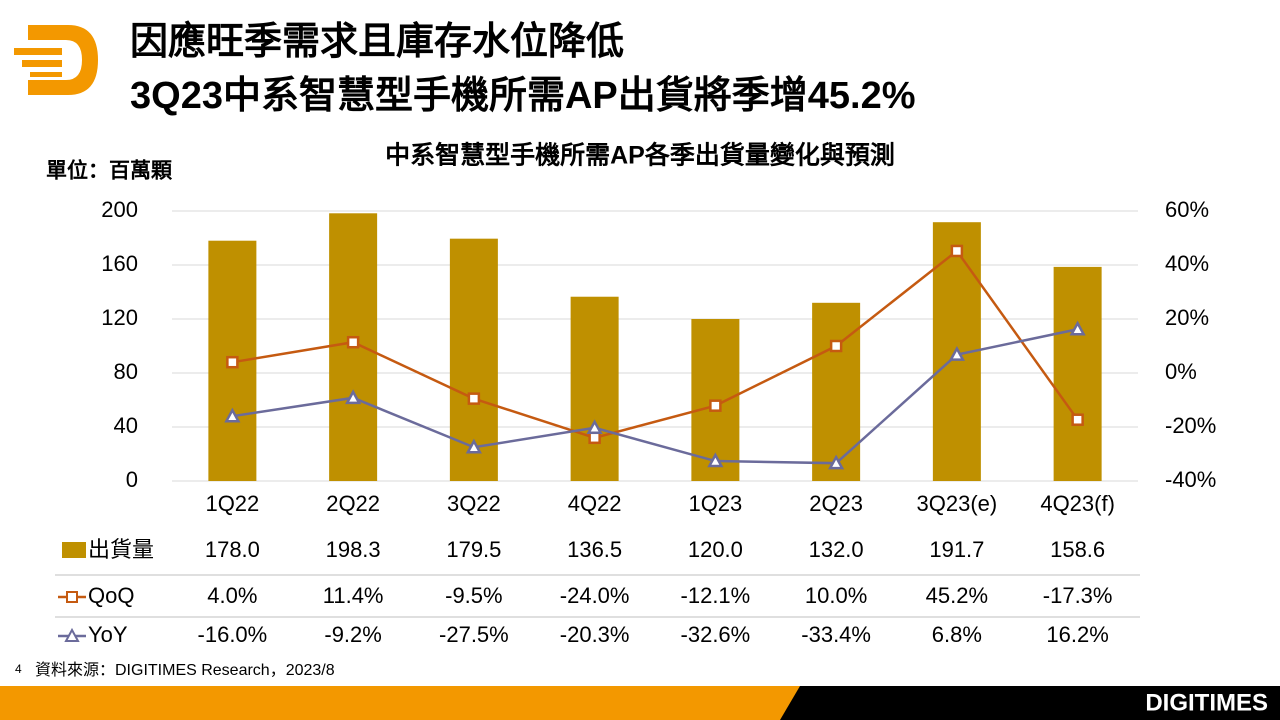 Image resolution: width=1280 pixels, height=720 pixels. I want to click on y2-tick-label: 40%, so click(1187, 263).